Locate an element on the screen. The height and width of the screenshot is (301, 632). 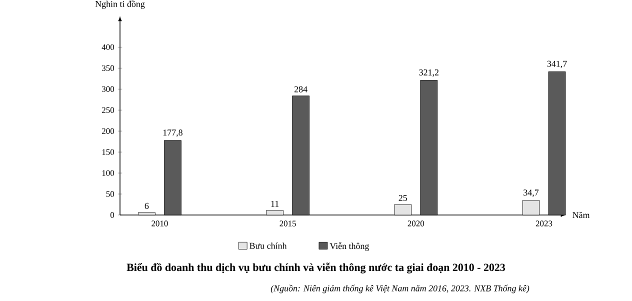
text: (Nguồn: Niên giám thống kê Việt Nam năm 2016, 2023. NXB Thống kê) is located at coordinates (400, 289).